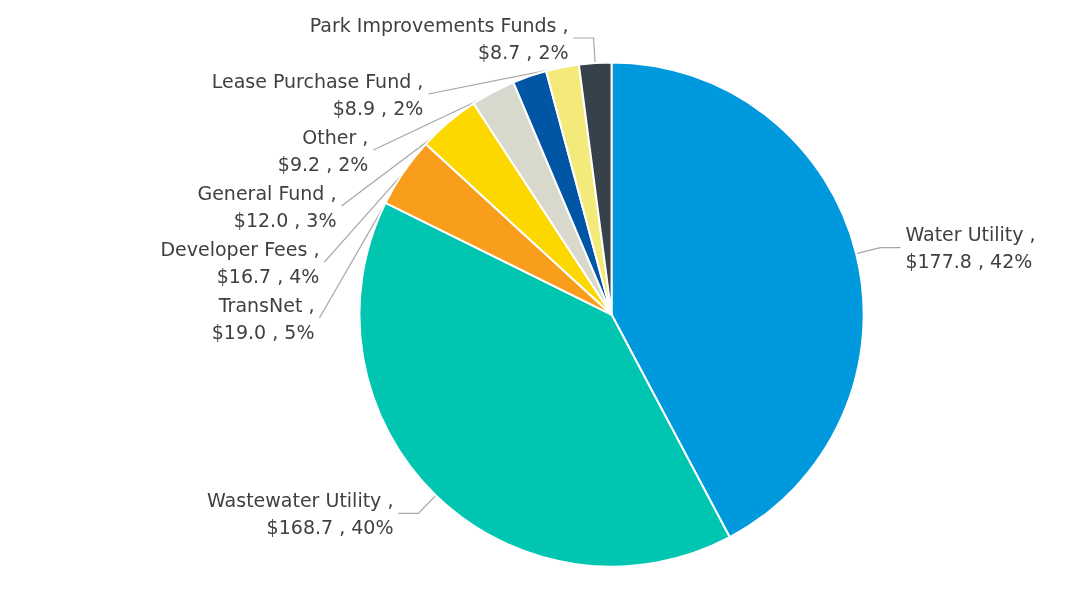  I want to click on slice-label: Wastewater Utility , $168.7 , 40%, so click(300, 513).